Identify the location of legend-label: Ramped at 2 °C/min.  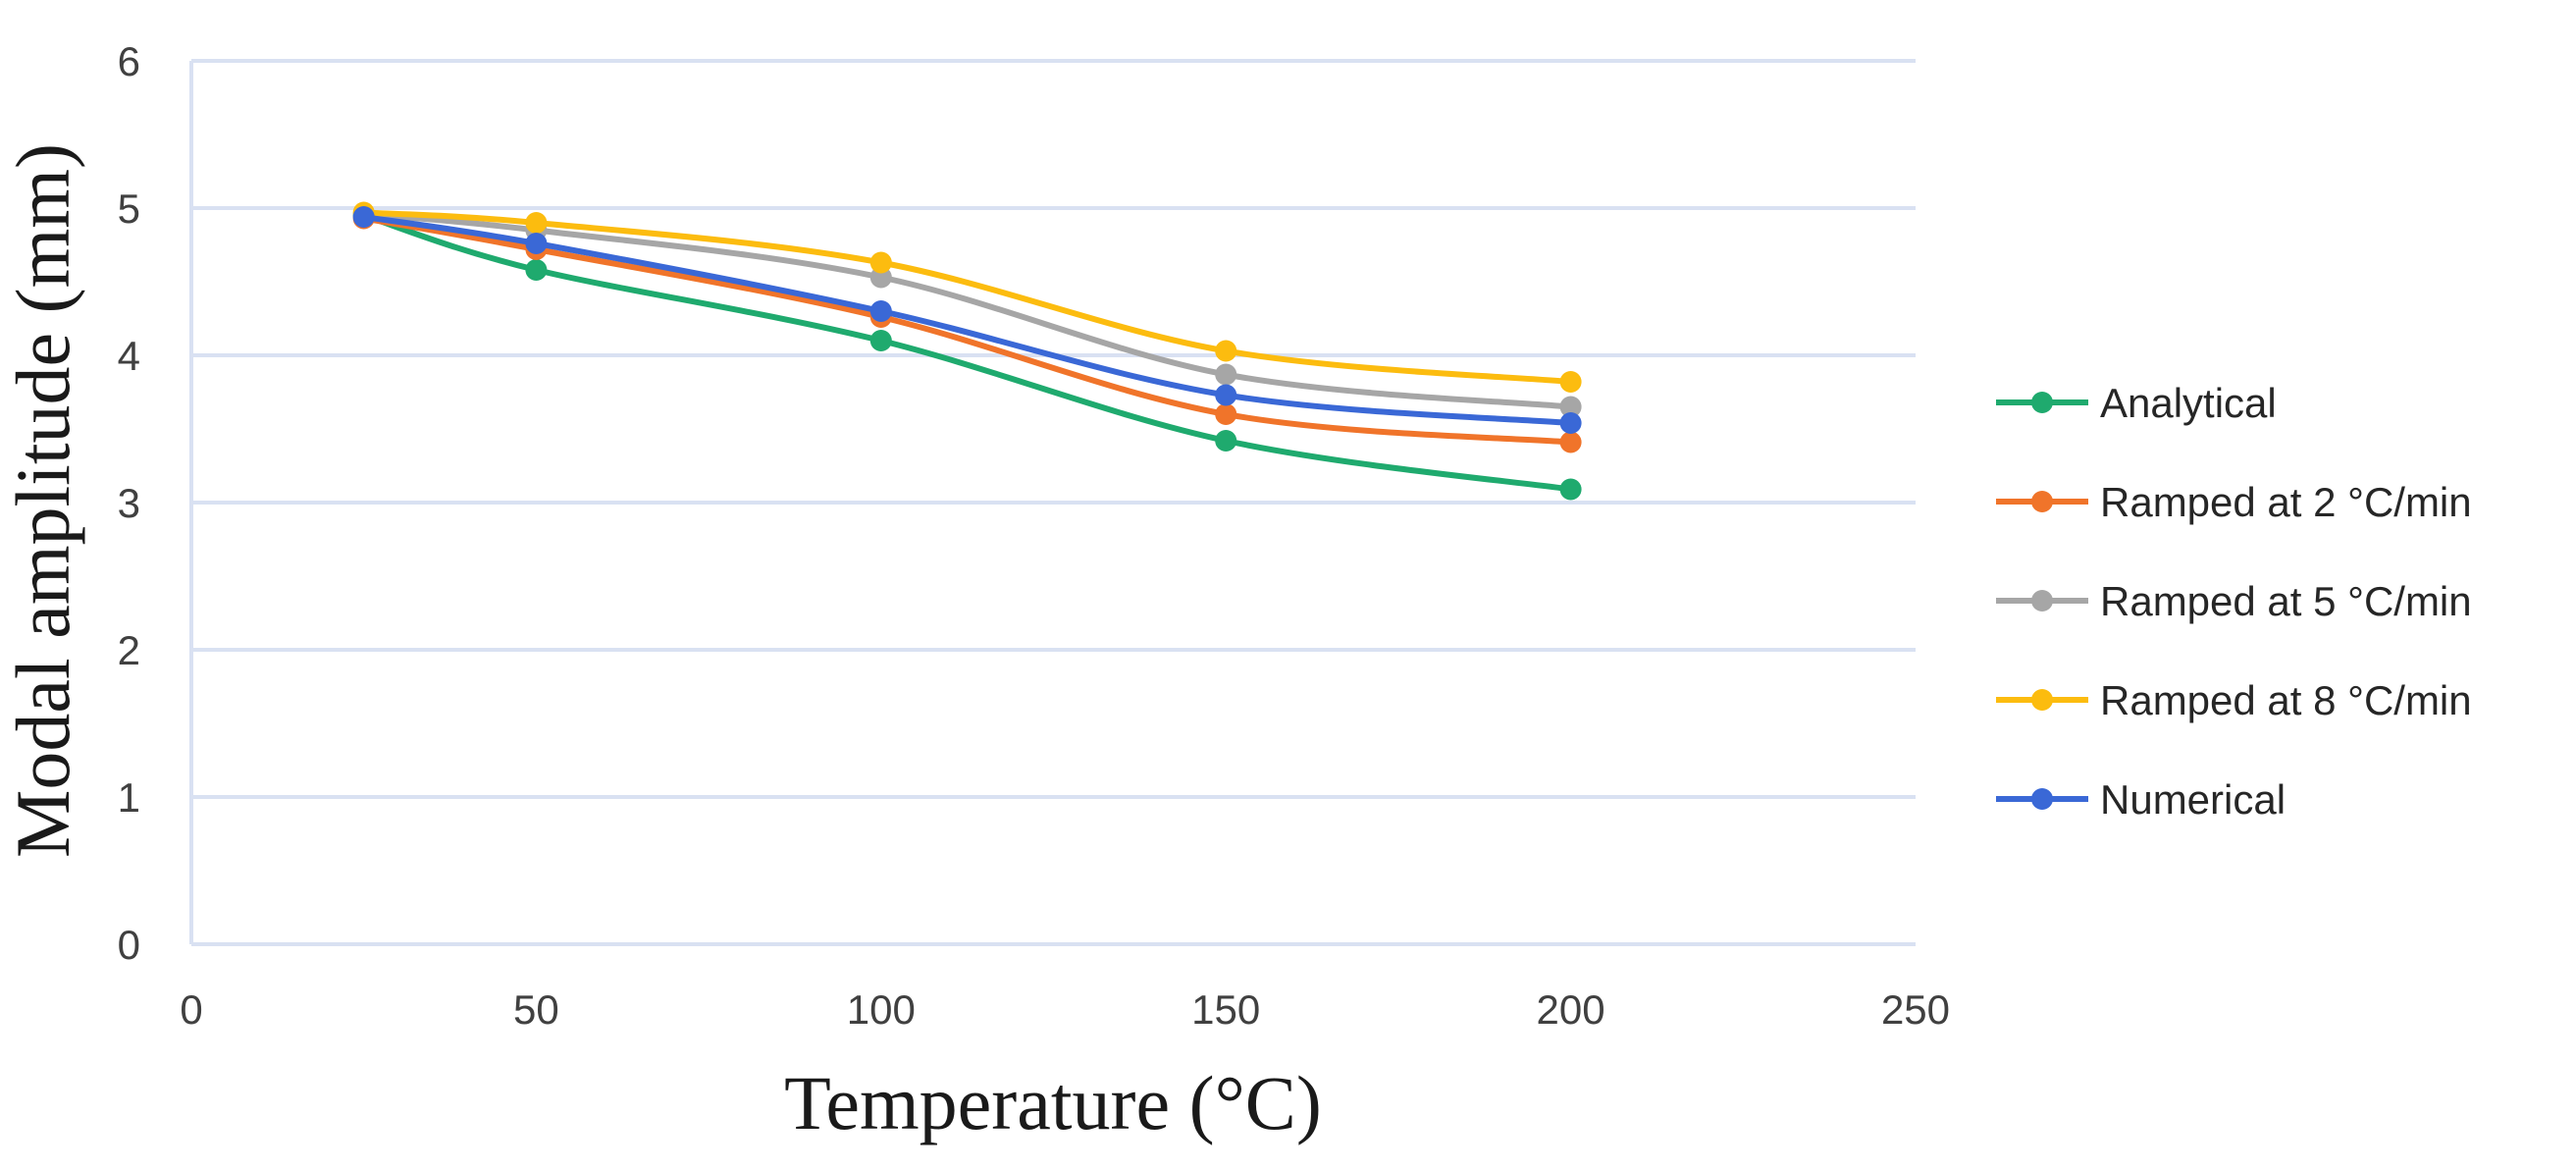
(2286, 502).